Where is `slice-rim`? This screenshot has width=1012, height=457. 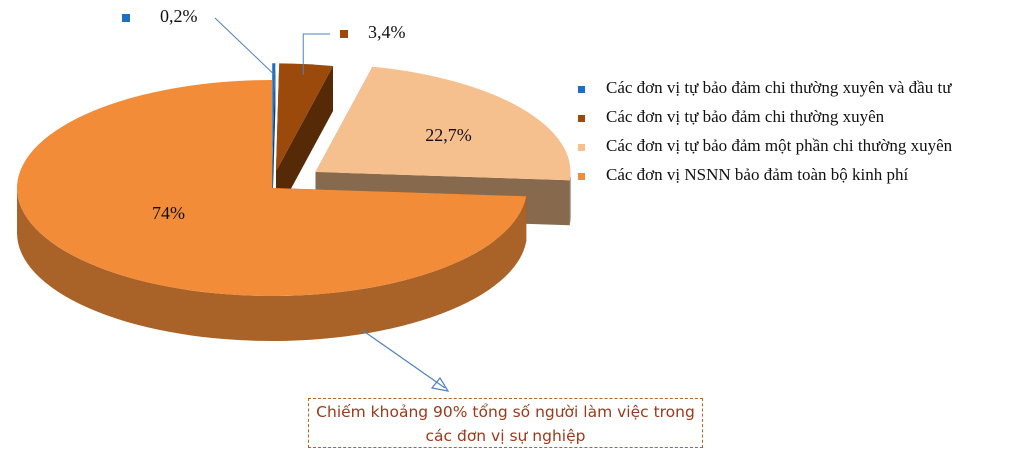 slice-rim is located at coordinates (570, 199).